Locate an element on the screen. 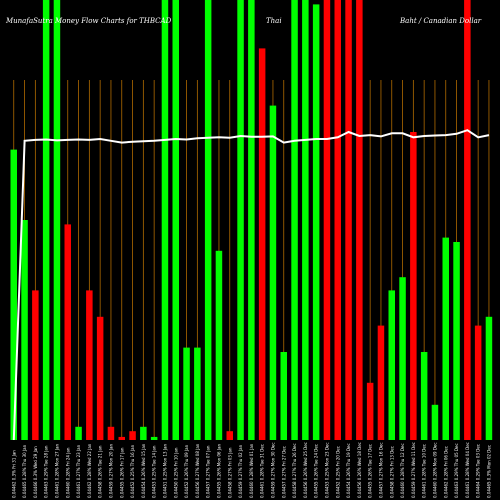  tick-label: 0.04451 0.25% Mon 13 Jan is located at coordinates (164, 471).